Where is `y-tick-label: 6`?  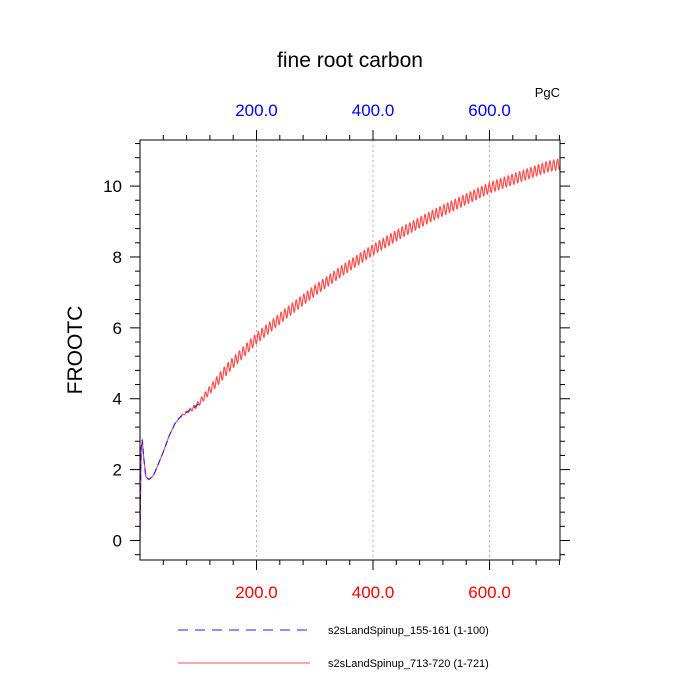
y-tick-label: 6 is located at coordinates (117, 328).